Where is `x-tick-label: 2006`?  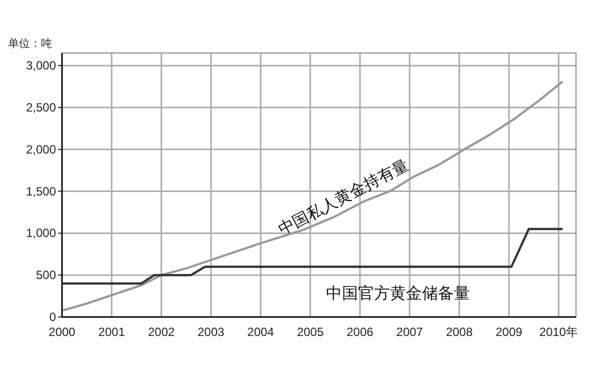
x-tick-label: 2006 is located at coordinates (360, 332).